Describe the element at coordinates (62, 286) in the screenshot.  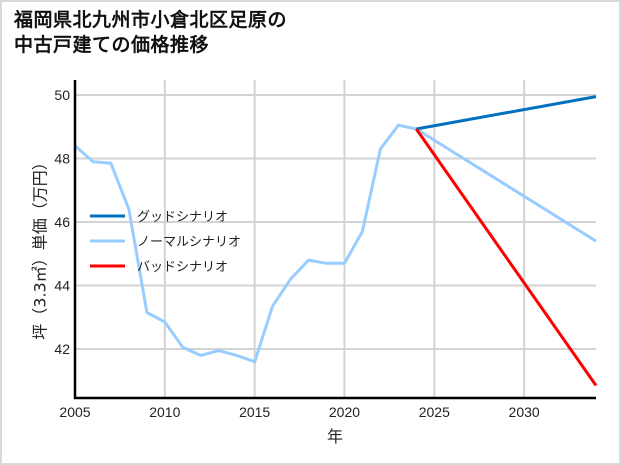
I see `y-tick-label: 44` at that location.